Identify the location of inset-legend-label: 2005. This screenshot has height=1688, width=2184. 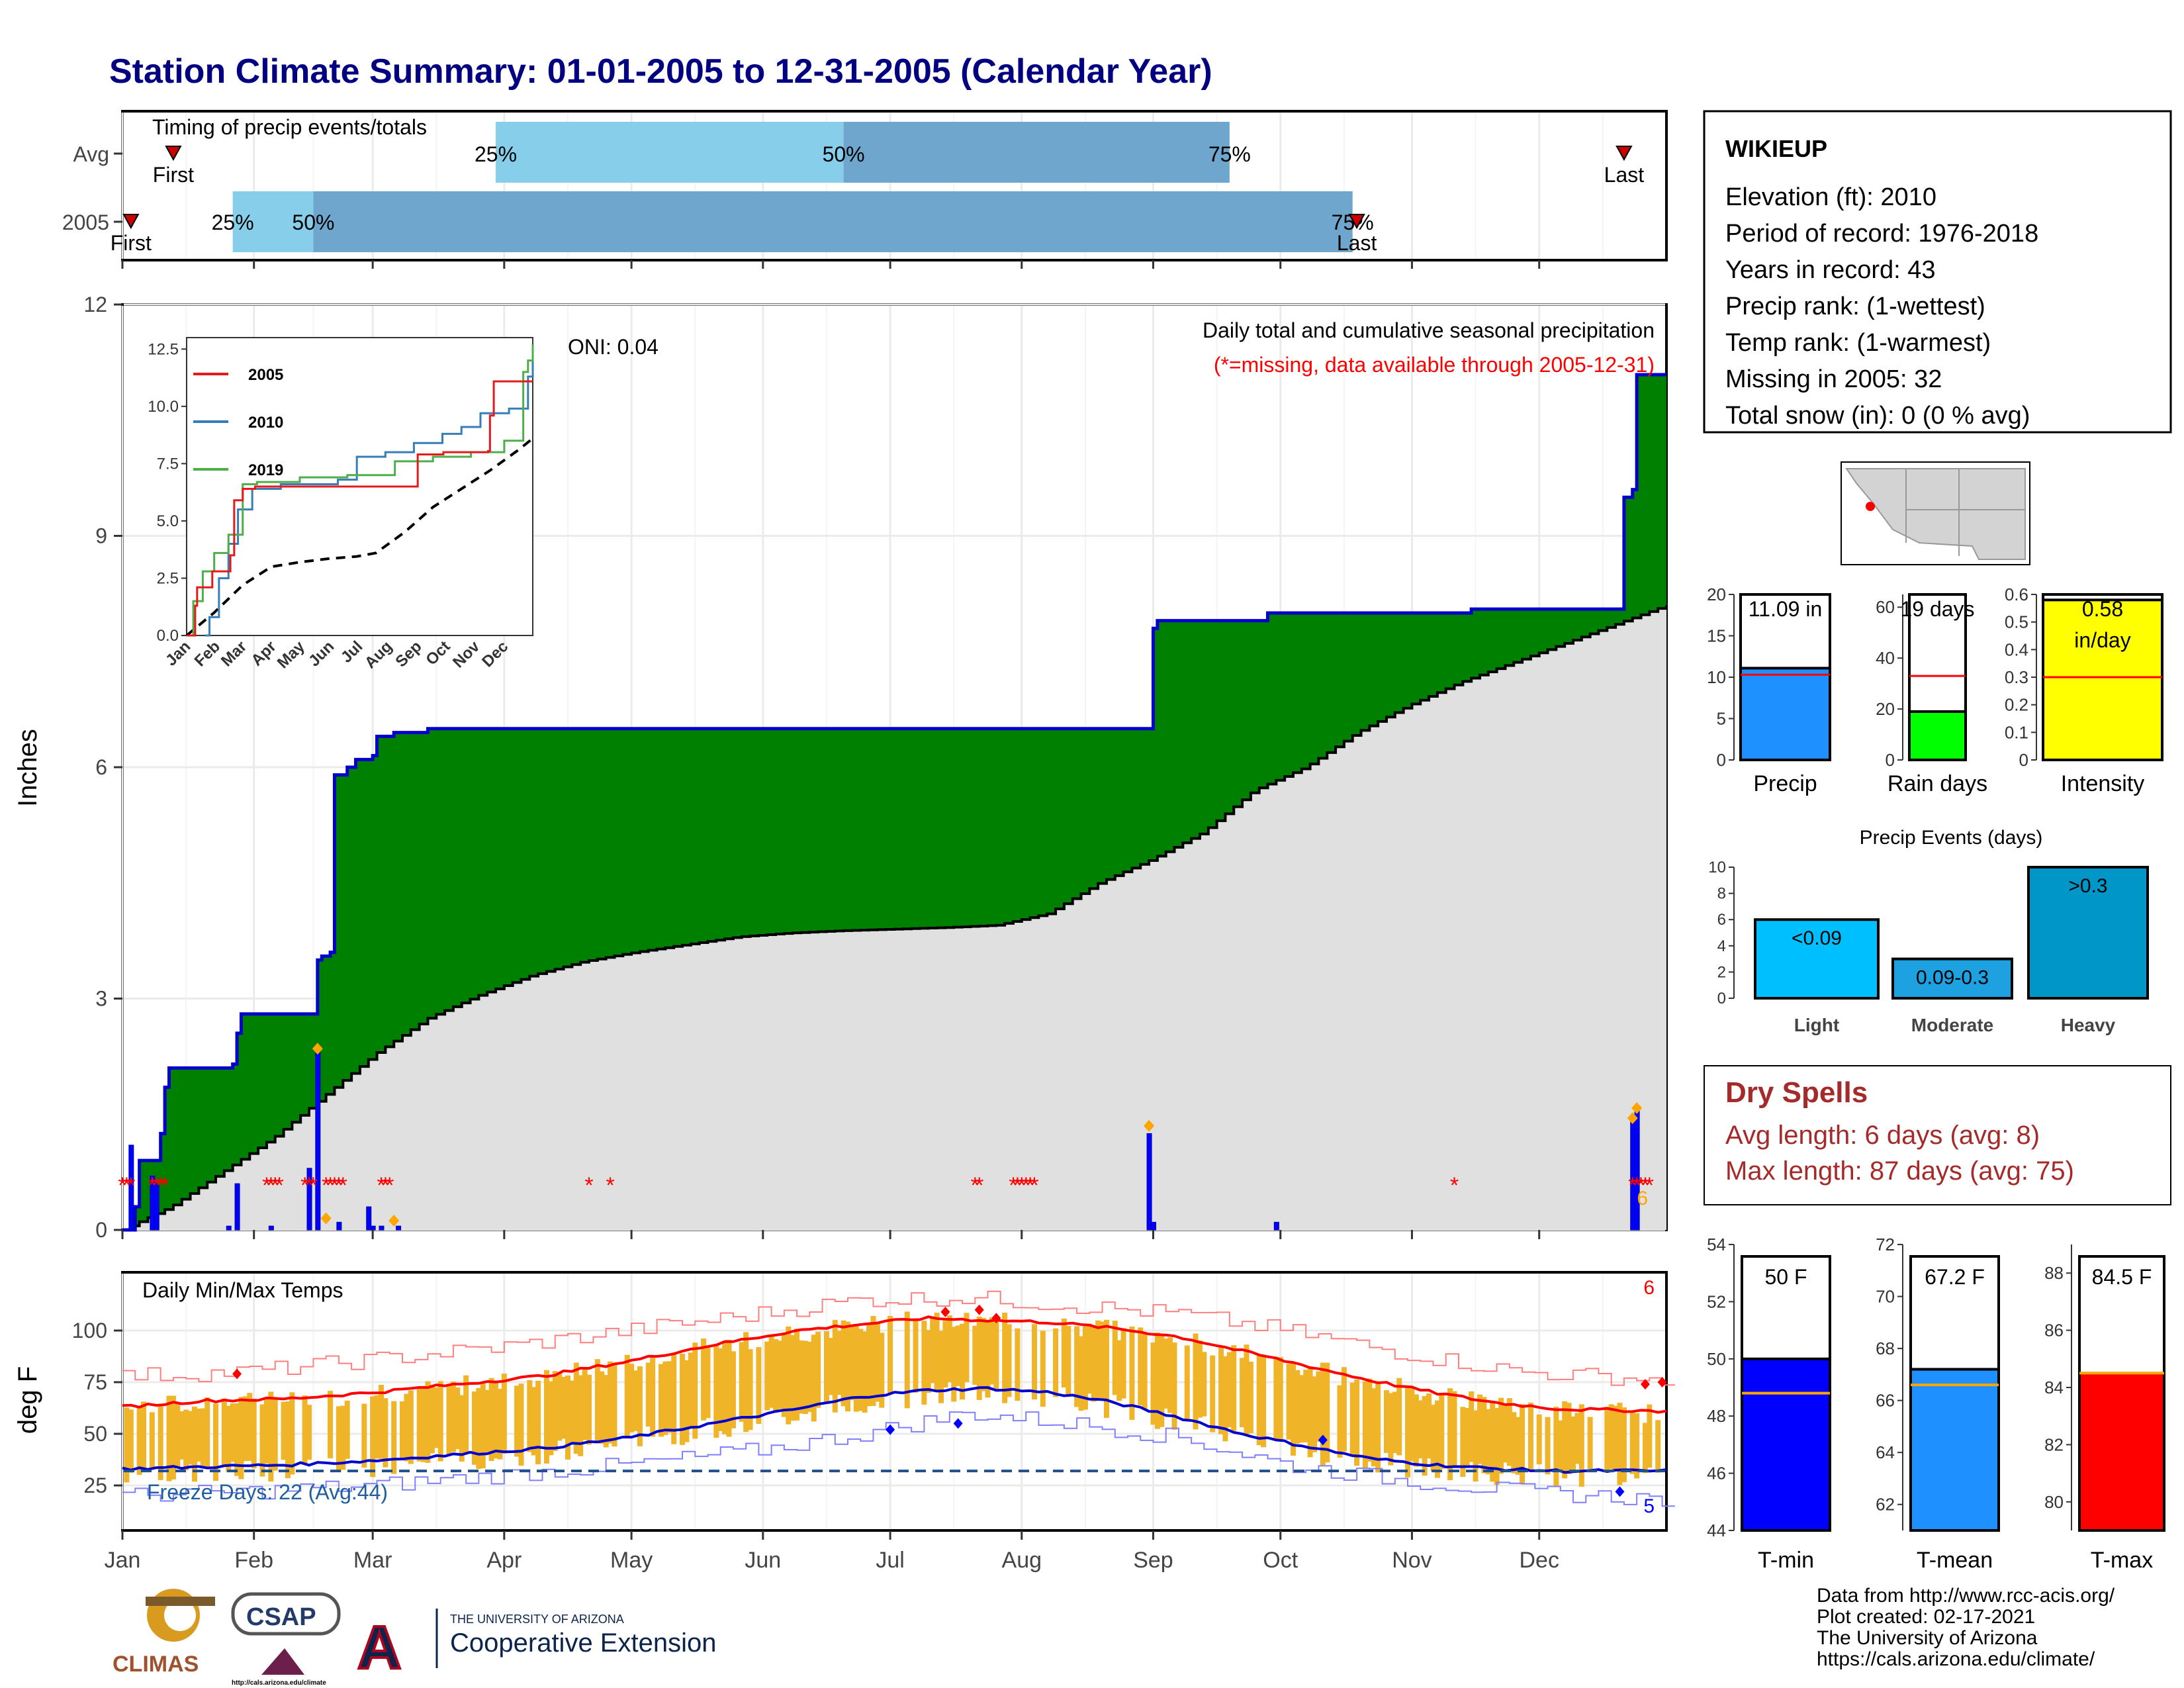
(265, 375).